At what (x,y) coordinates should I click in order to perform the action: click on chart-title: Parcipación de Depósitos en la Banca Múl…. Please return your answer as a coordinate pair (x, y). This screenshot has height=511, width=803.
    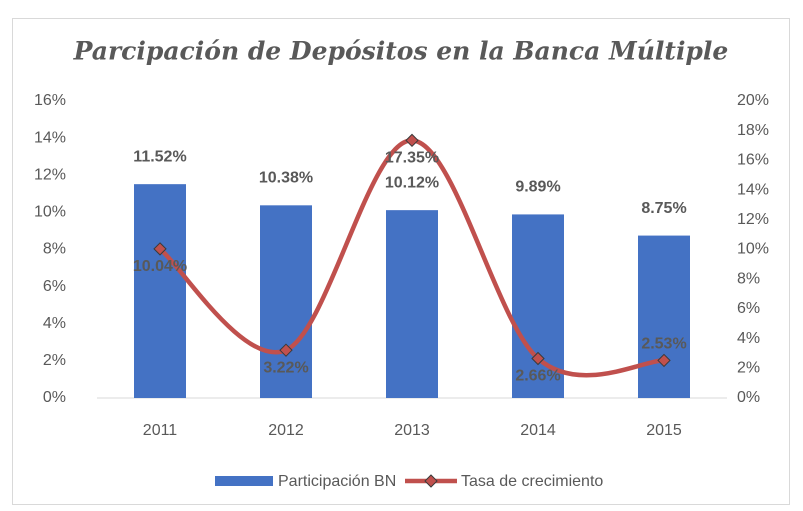
    Looking at the image, I should click on (401, 51).